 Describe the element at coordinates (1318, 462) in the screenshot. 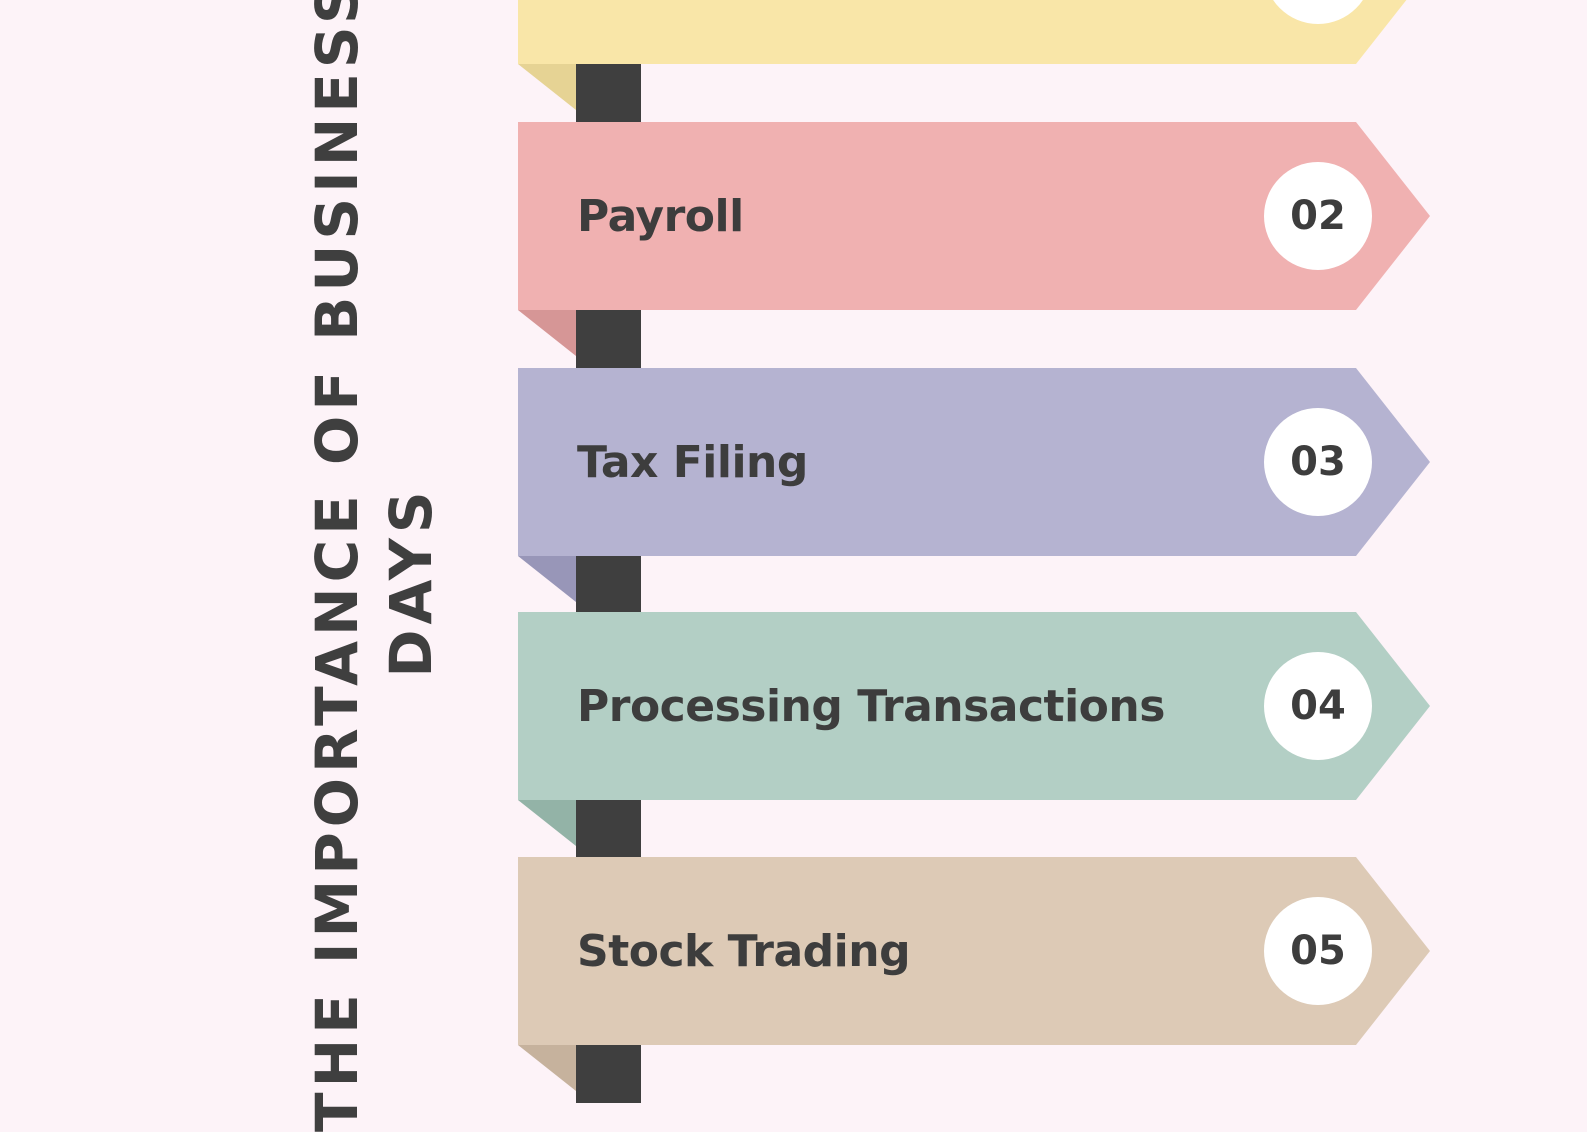

I see `step-number-badge: 03` at that location.